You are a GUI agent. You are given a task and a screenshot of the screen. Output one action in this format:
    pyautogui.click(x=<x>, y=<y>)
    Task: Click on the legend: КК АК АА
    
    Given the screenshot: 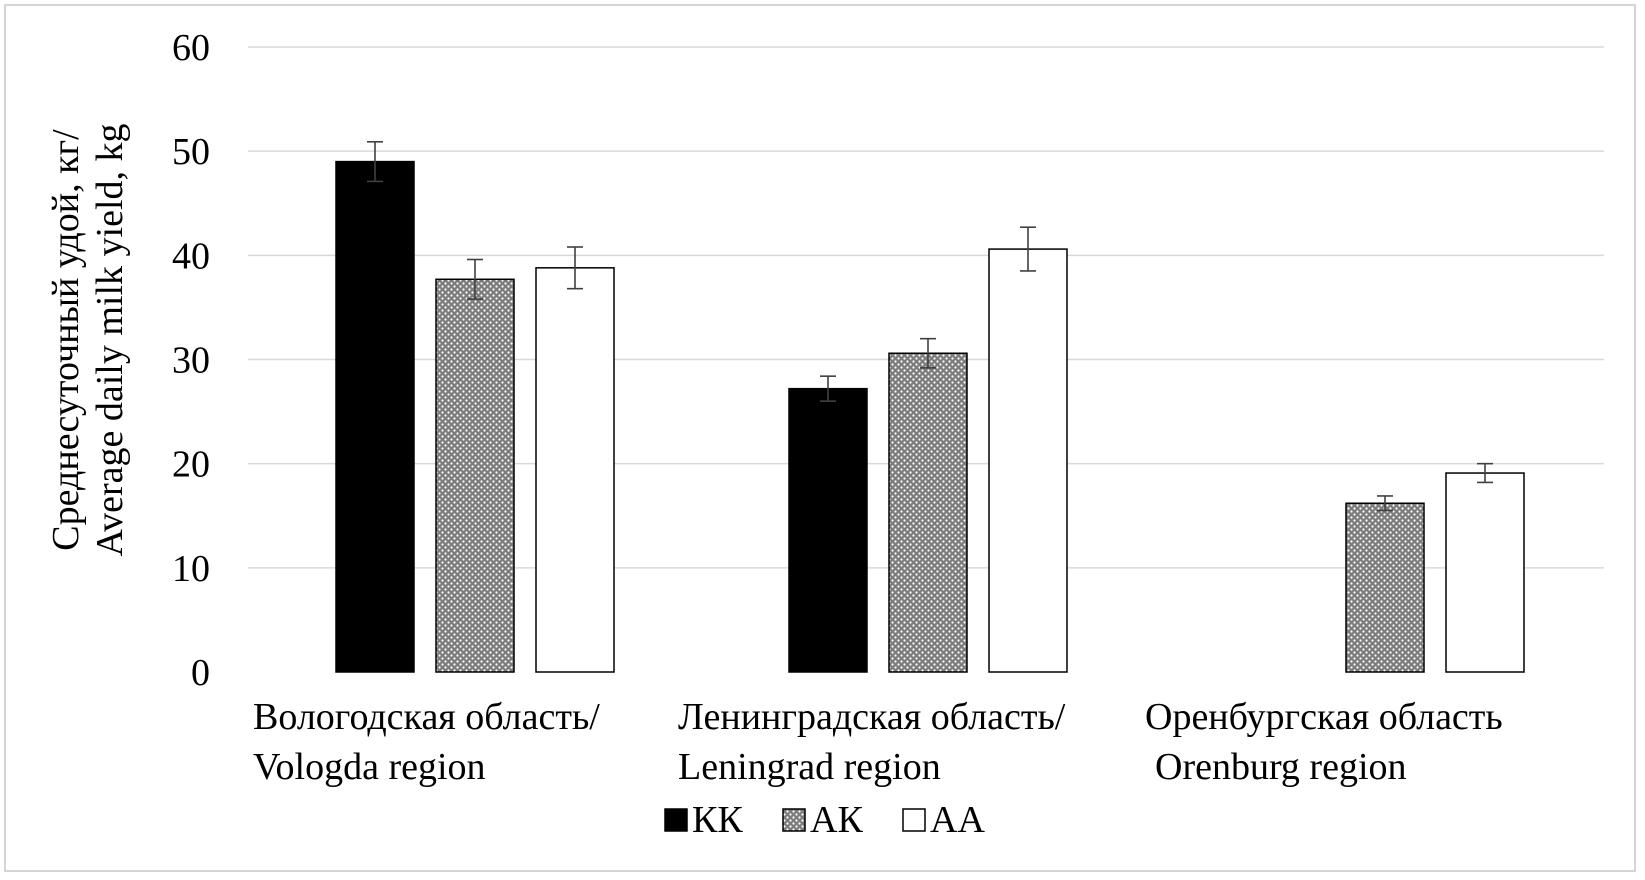 What is the action you would take?
    pyautogui.click(x=824, y=820)
    